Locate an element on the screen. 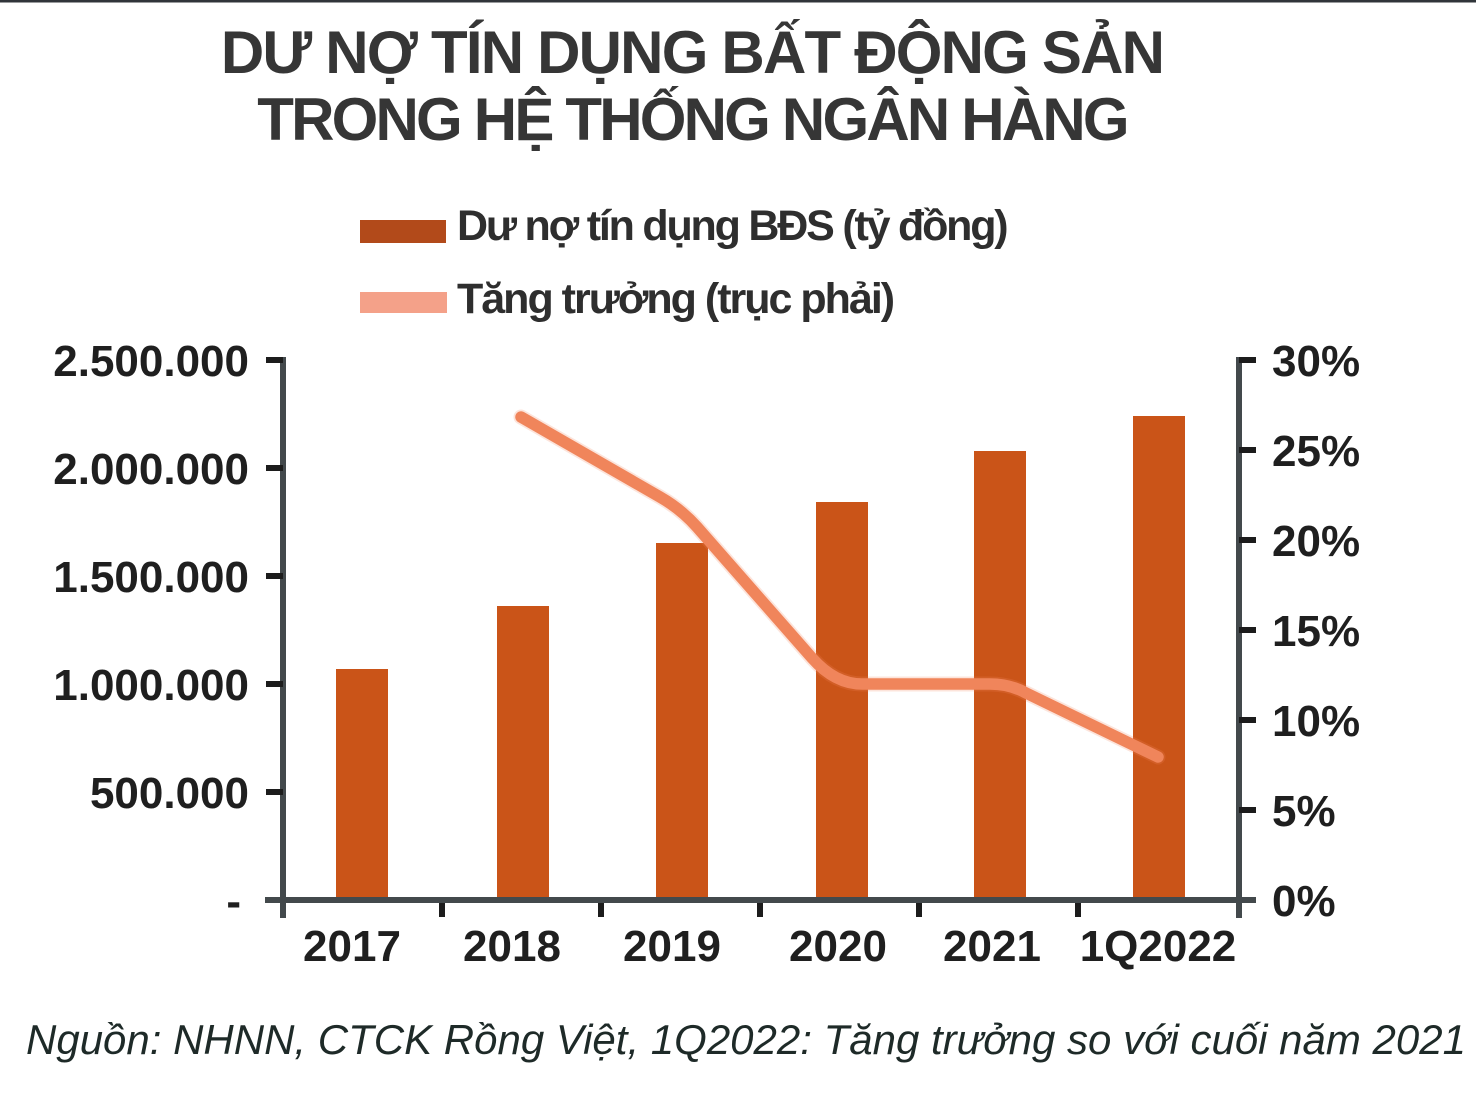 Image resolution: width=1476 pixels, height=1101 pixels. svg-text: 500.000 is located at coordinates (169, 793).